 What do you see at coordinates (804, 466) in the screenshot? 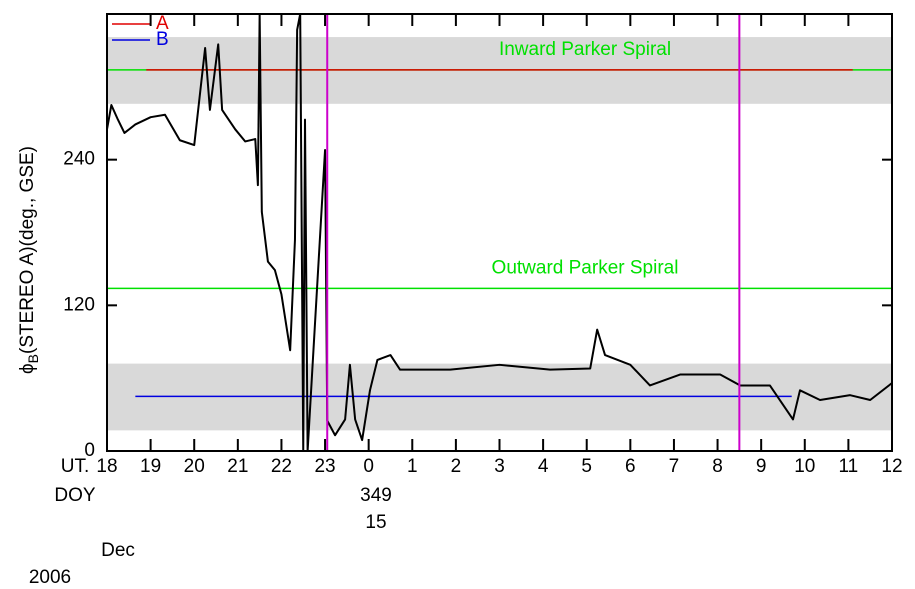
I see `x-tick-label: 10` at bounding box center [804, 466].